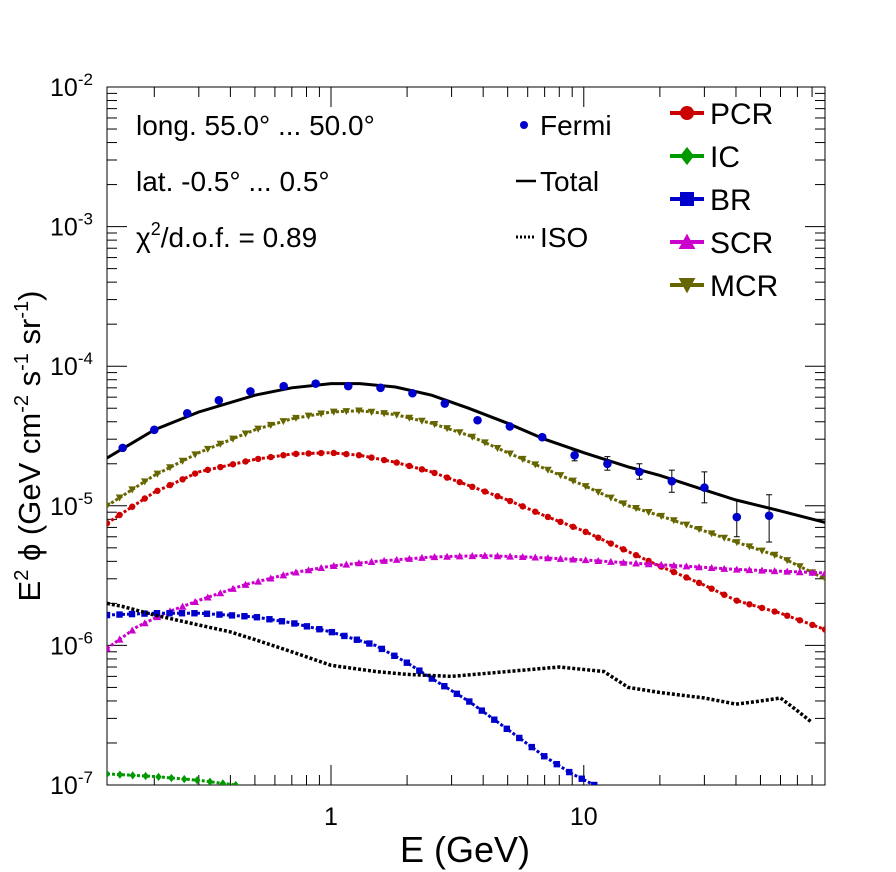  Describe the element at coordinates (466, 453) in the screenshot. I see `series-total-line` at that location.